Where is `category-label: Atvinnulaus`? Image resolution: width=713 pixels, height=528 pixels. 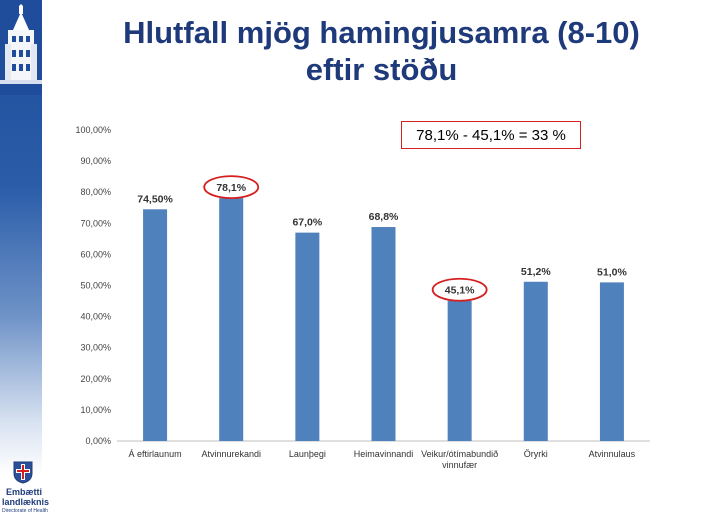
category-label: Atvinnulaus is located at coordinates (612, 454).